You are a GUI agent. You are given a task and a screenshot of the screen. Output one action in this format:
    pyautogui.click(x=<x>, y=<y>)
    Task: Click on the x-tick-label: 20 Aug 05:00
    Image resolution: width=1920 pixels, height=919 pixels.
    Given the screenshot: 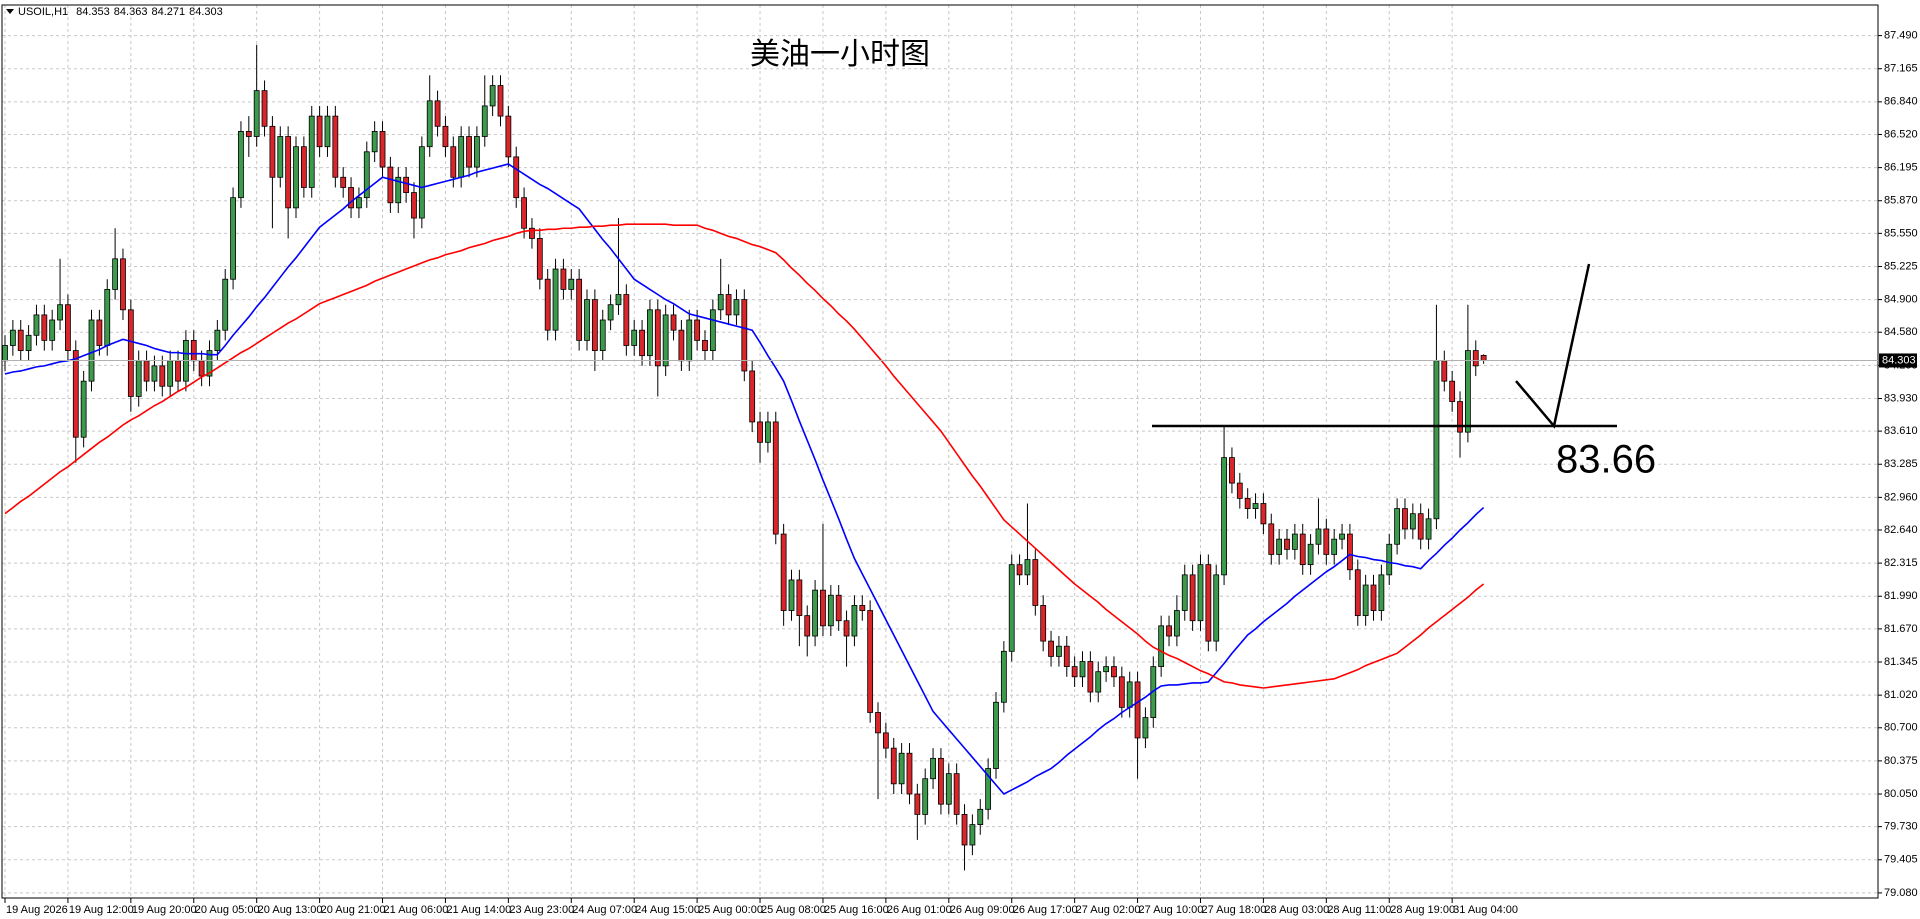 What is the action you would take?
    pyautogui.click(x=227, y=910)
    